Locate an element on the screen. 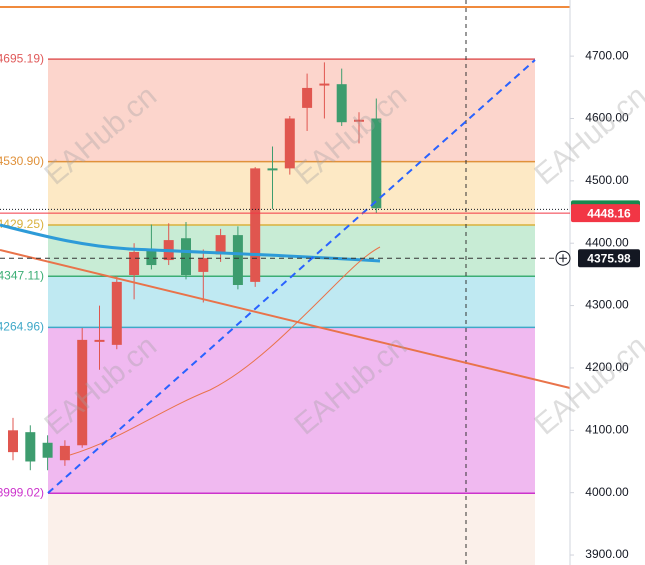  price-badge-label: 4448.16 is located at coordinates (609, 213).